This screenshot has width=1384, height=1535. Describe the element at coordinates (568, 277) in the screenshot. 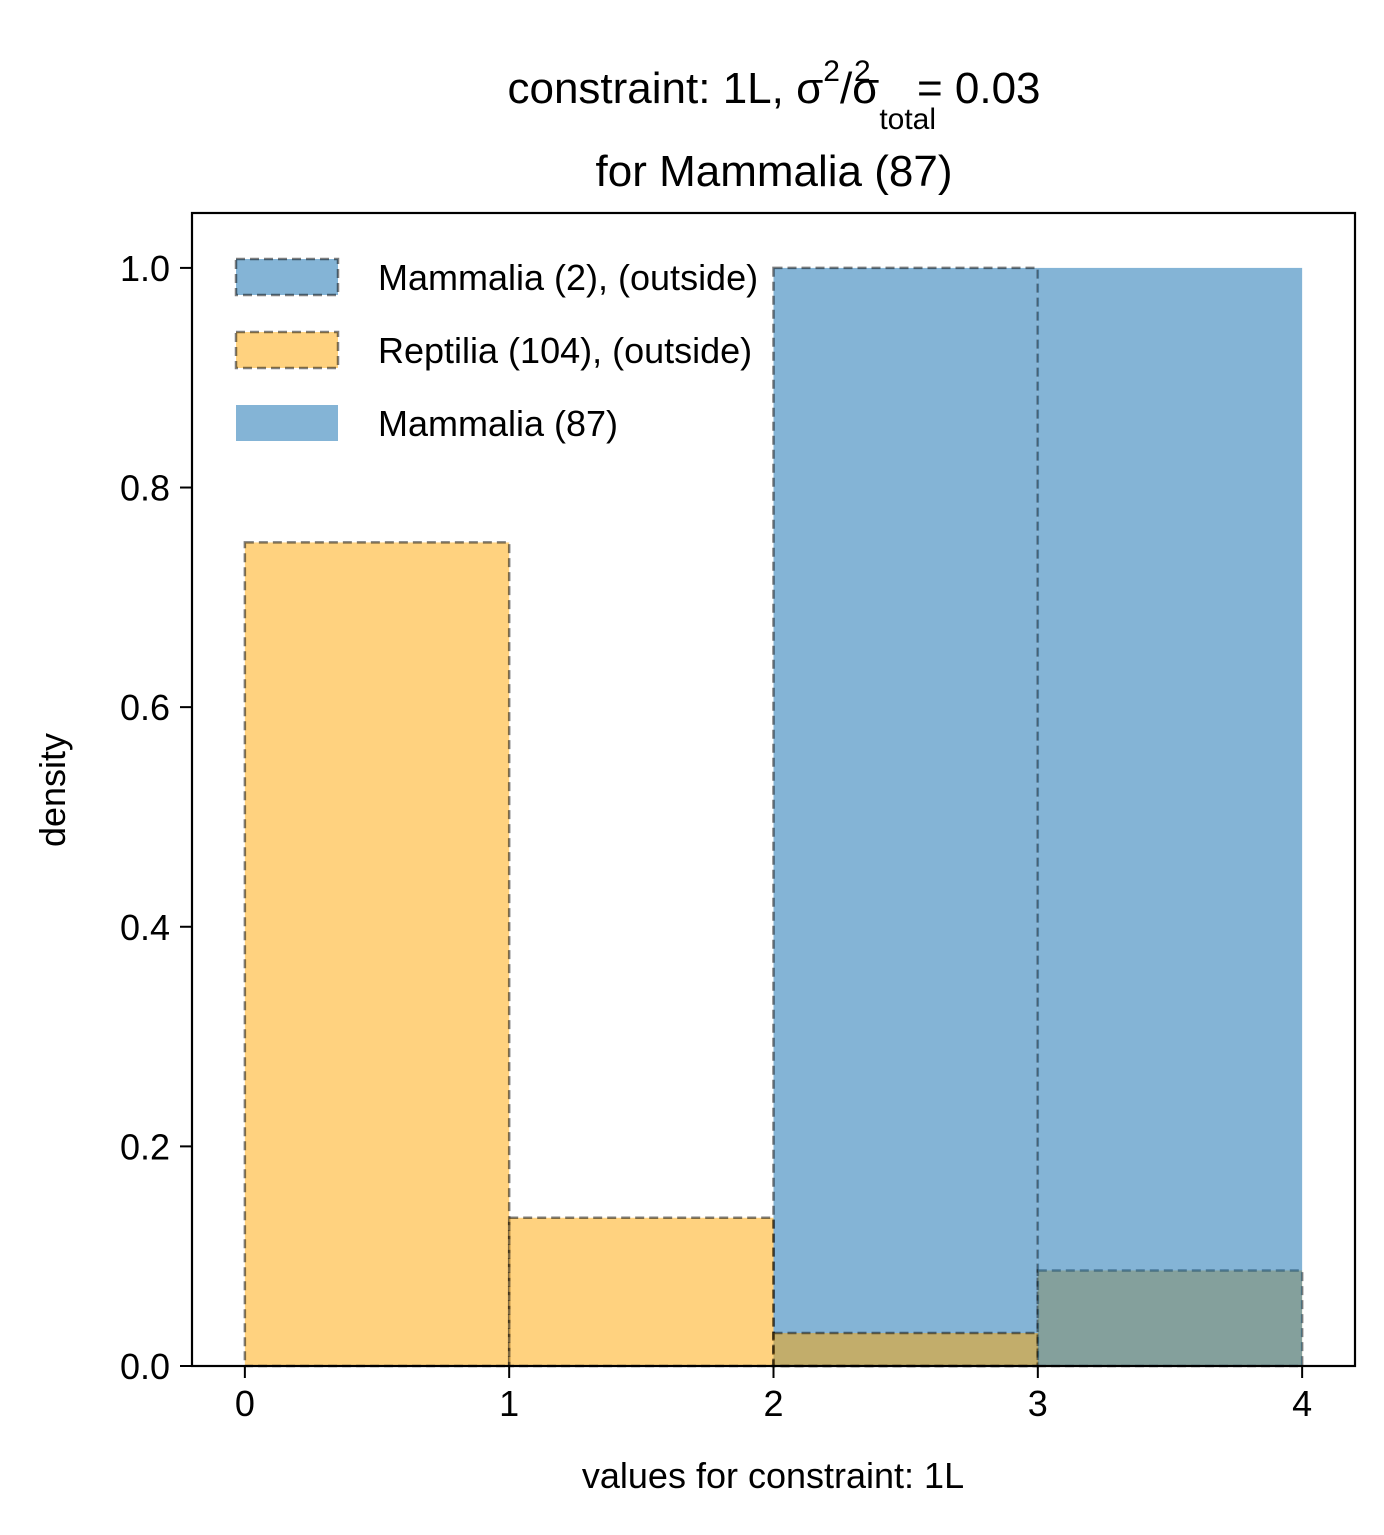

I see `legend-label-mammalia-outside: Mammalia (2), (outside)` at that location.